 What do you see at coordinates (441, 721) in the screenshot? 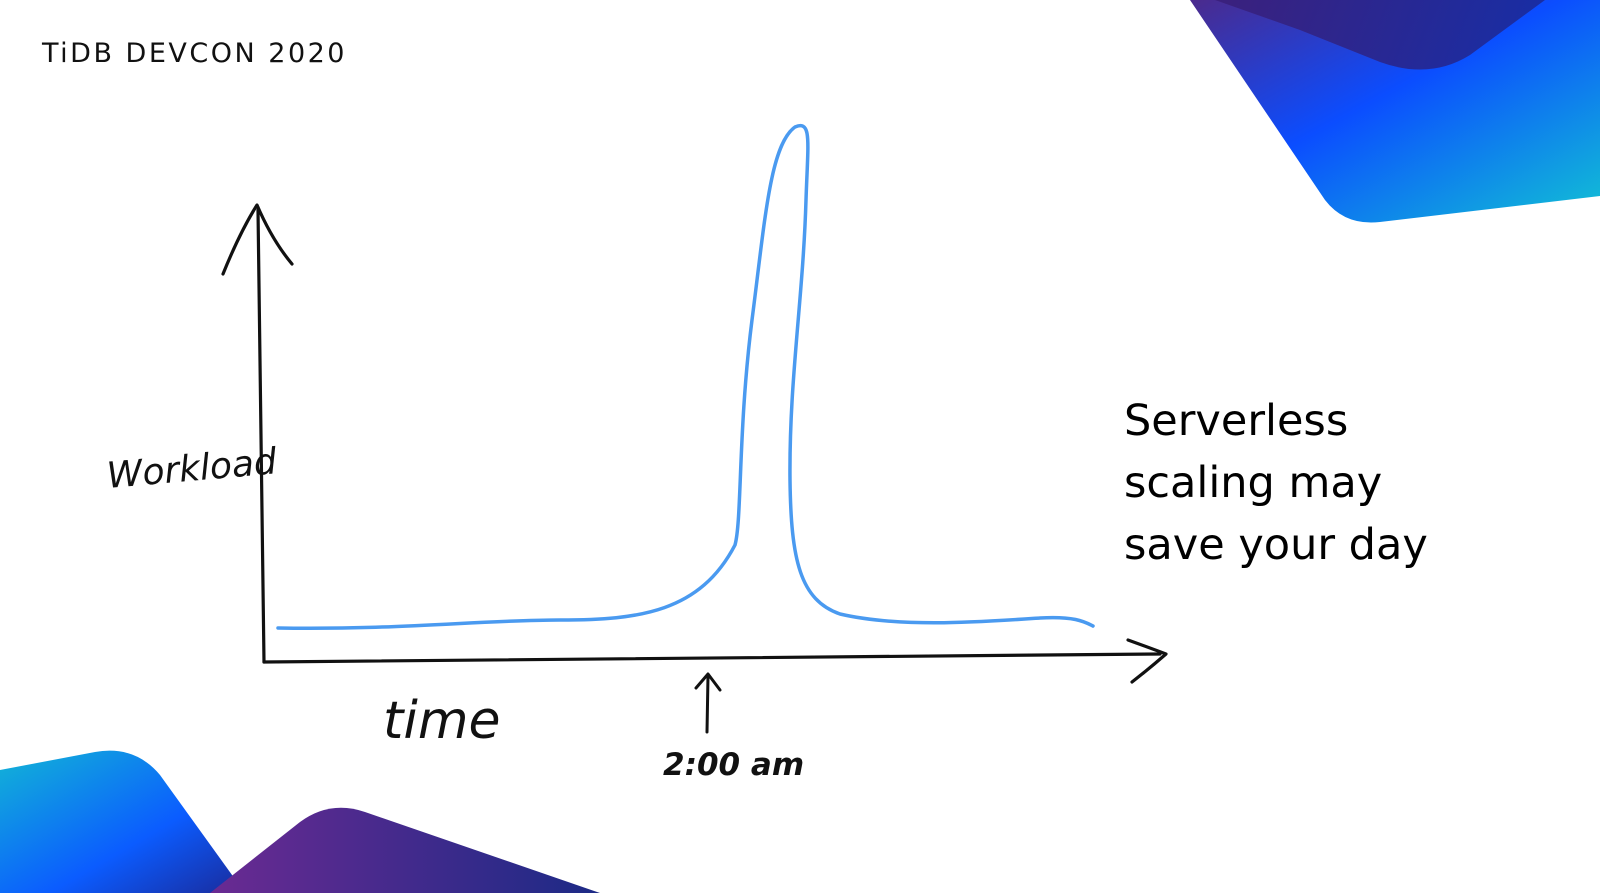
I see `x-axis-label: time` at bounding box center [441, 721].